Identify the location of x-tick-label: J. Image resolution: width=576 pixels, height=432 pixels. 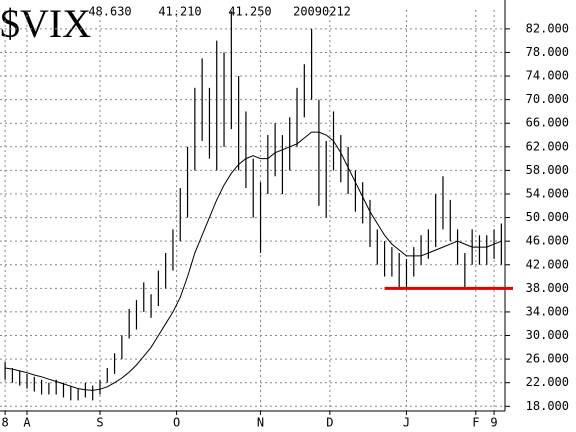
(406, 423).